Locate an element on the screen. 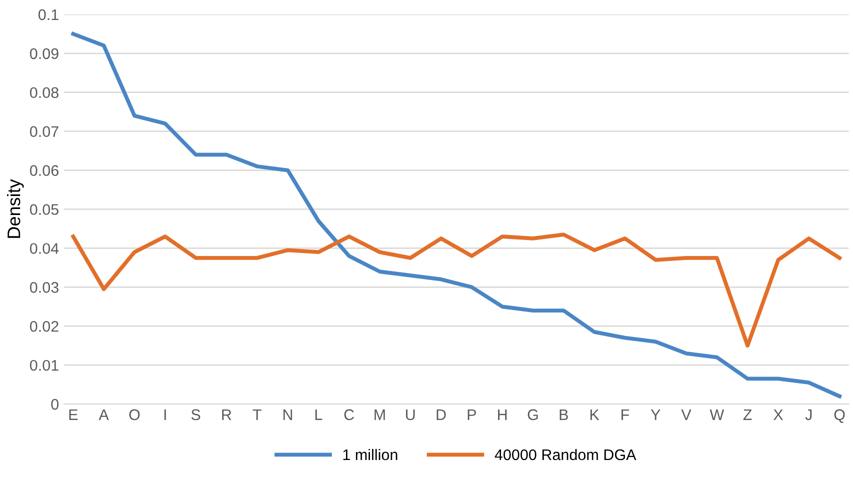 This screenshot has width=853, height=481. x-tick-label: R is located at coordinates (227, 414).